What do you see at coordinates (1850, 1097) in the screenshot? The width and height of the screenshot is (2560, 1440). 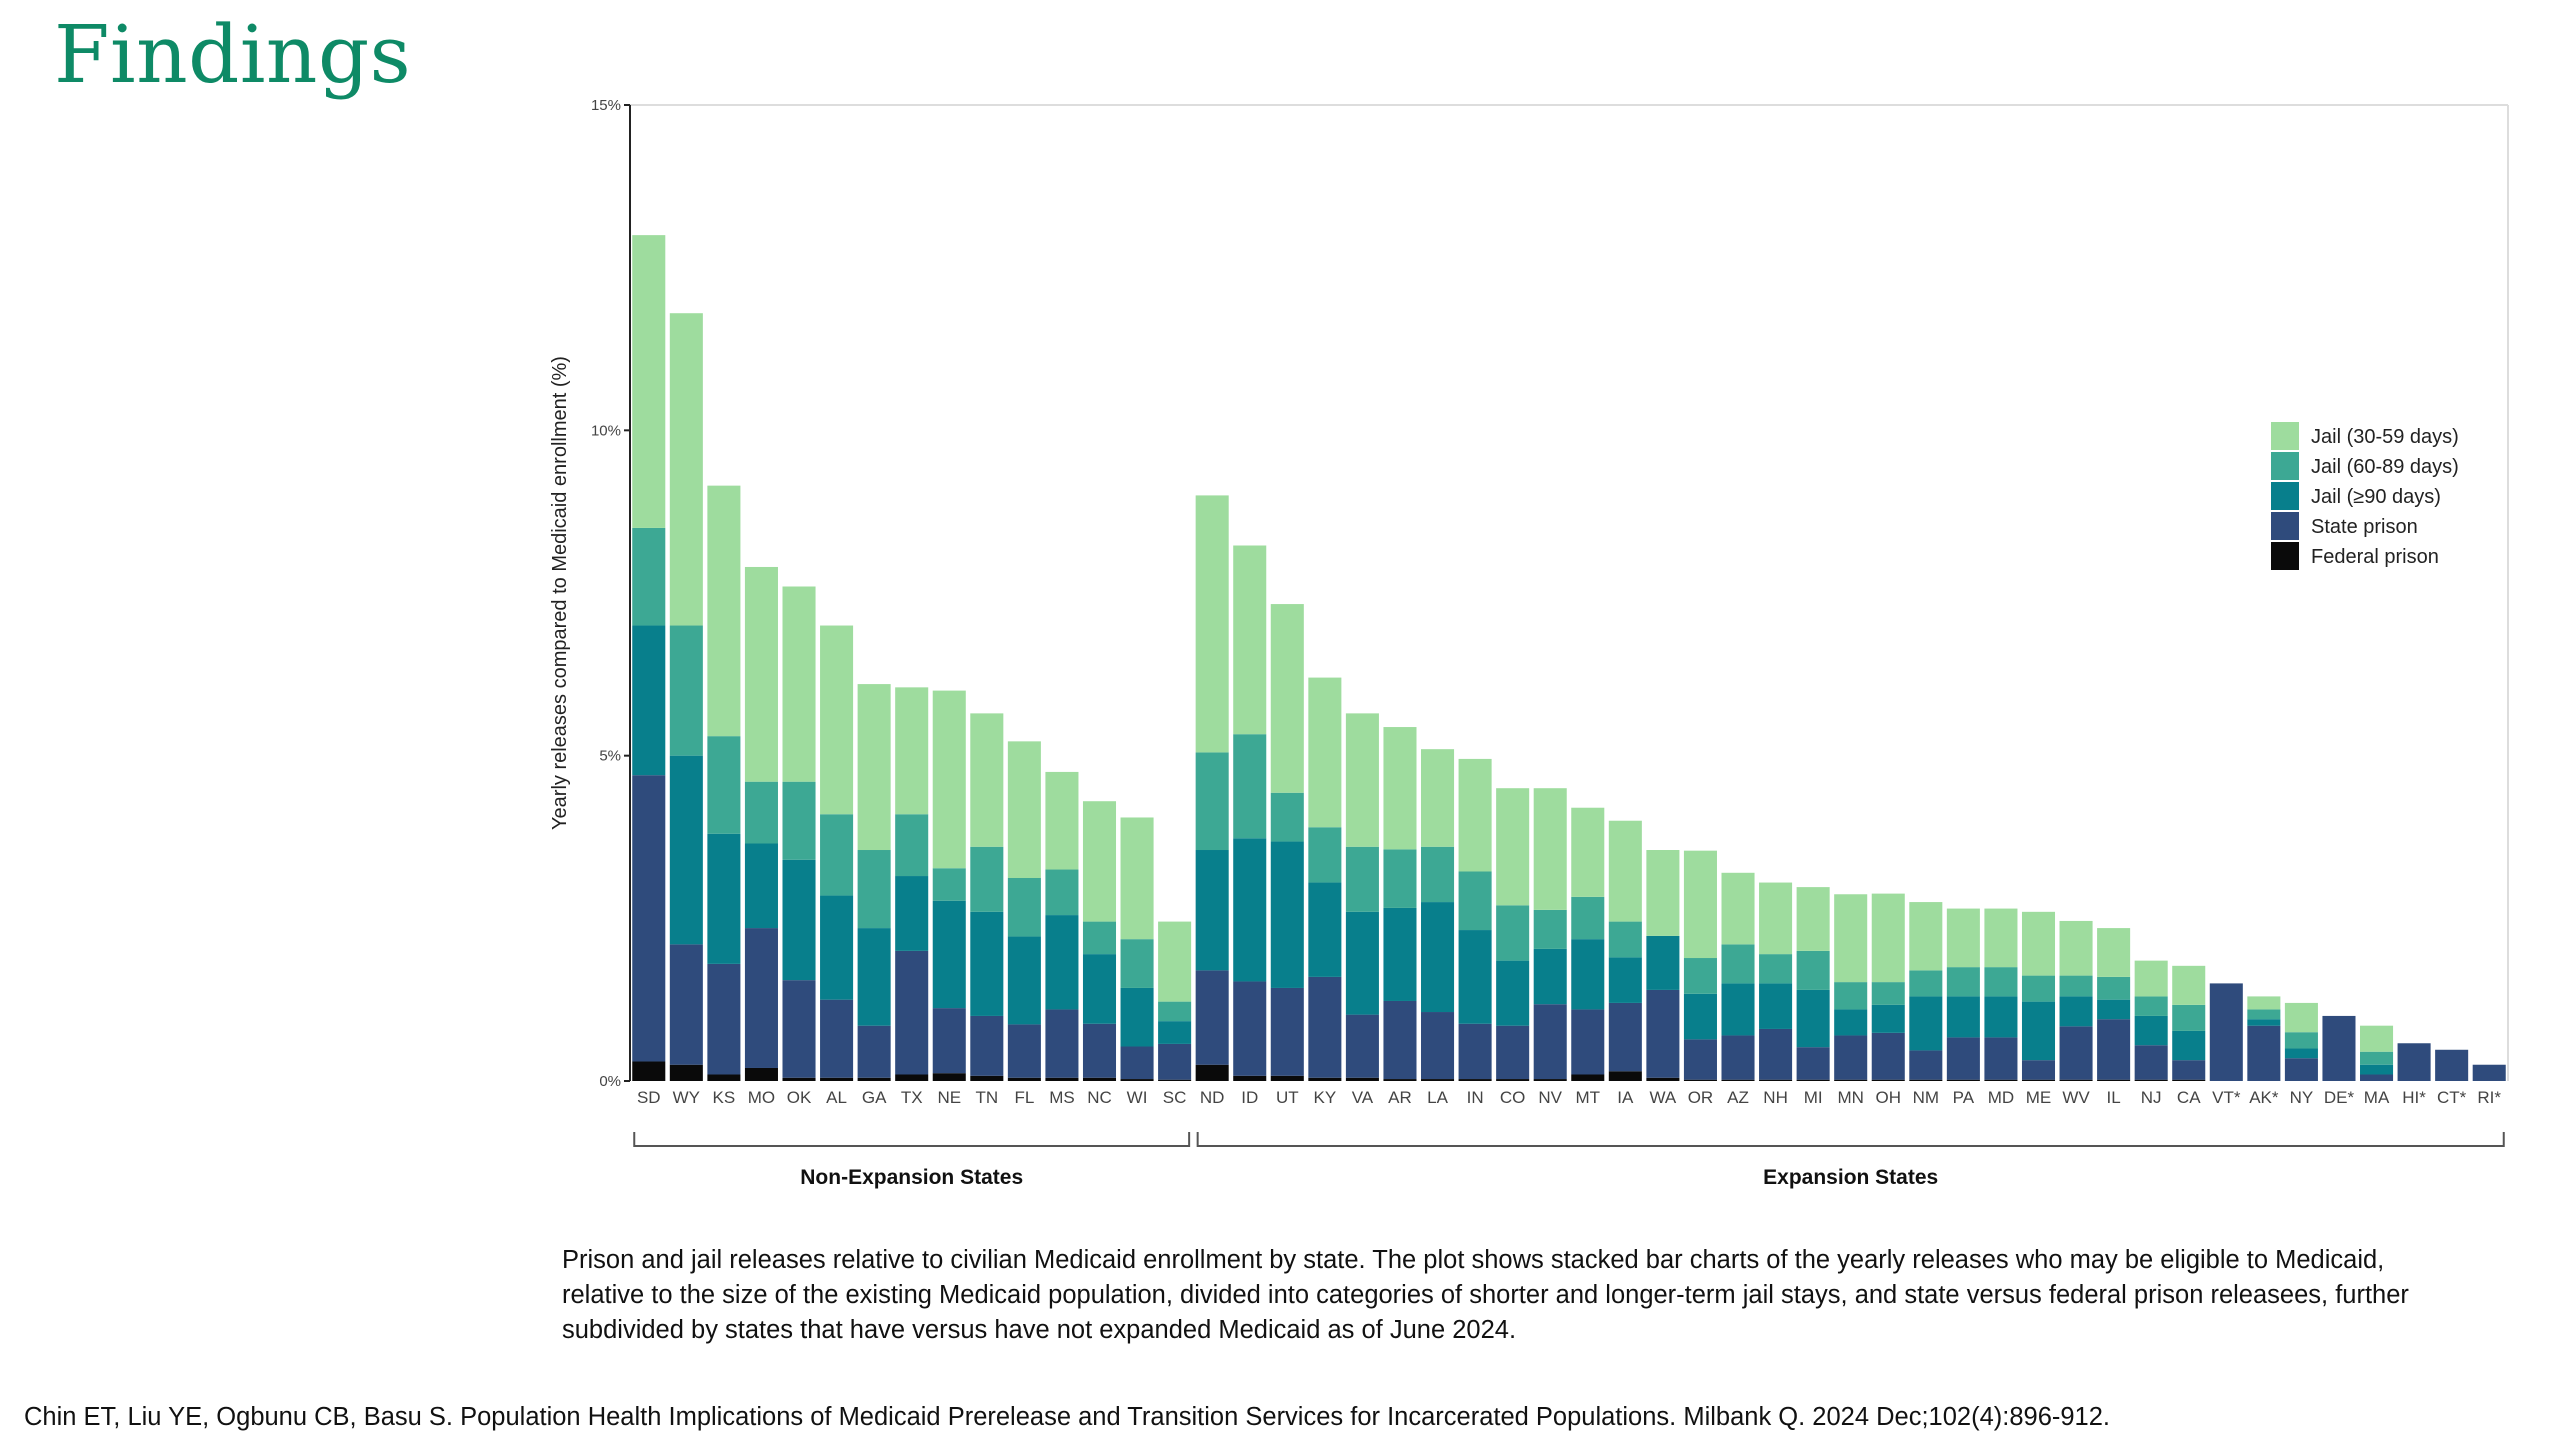 I see `x-tick-label: MN` at bounding box center [1850, 1097].